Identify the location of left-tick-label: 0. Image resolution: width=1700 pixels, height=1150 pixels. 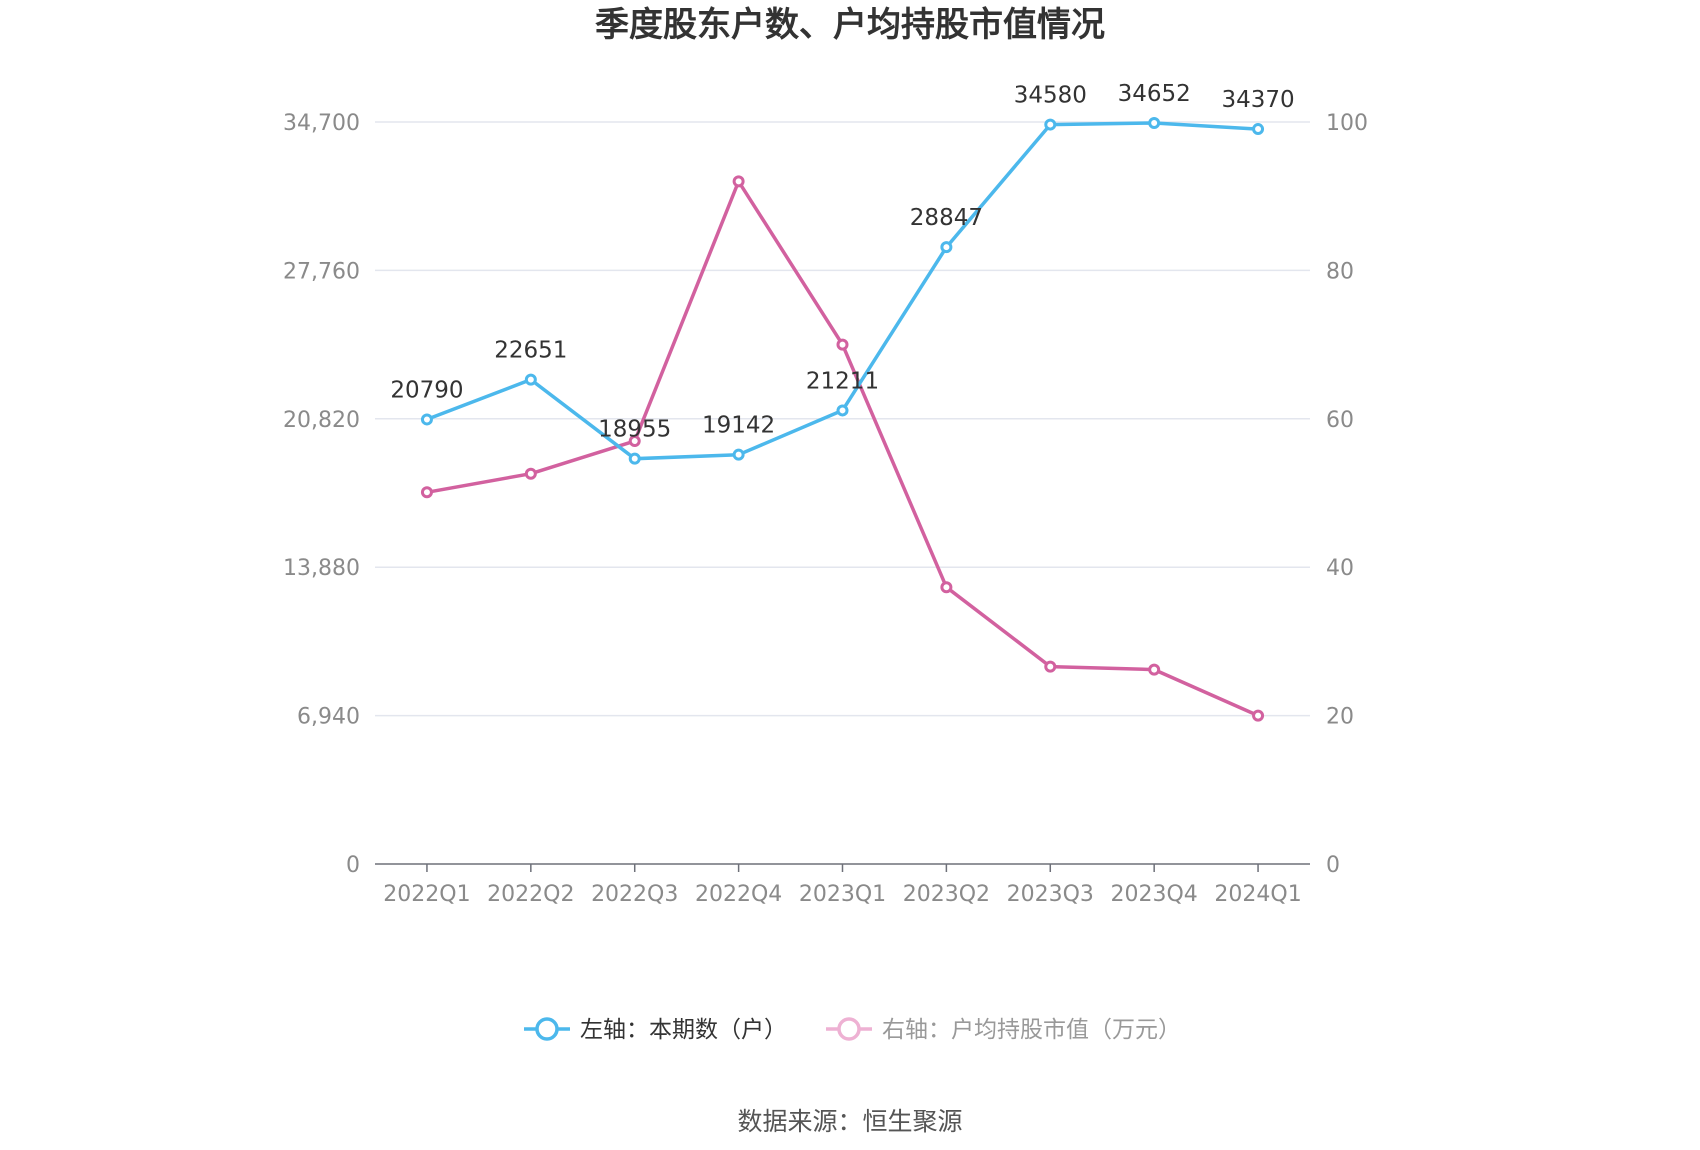
(353, 865).